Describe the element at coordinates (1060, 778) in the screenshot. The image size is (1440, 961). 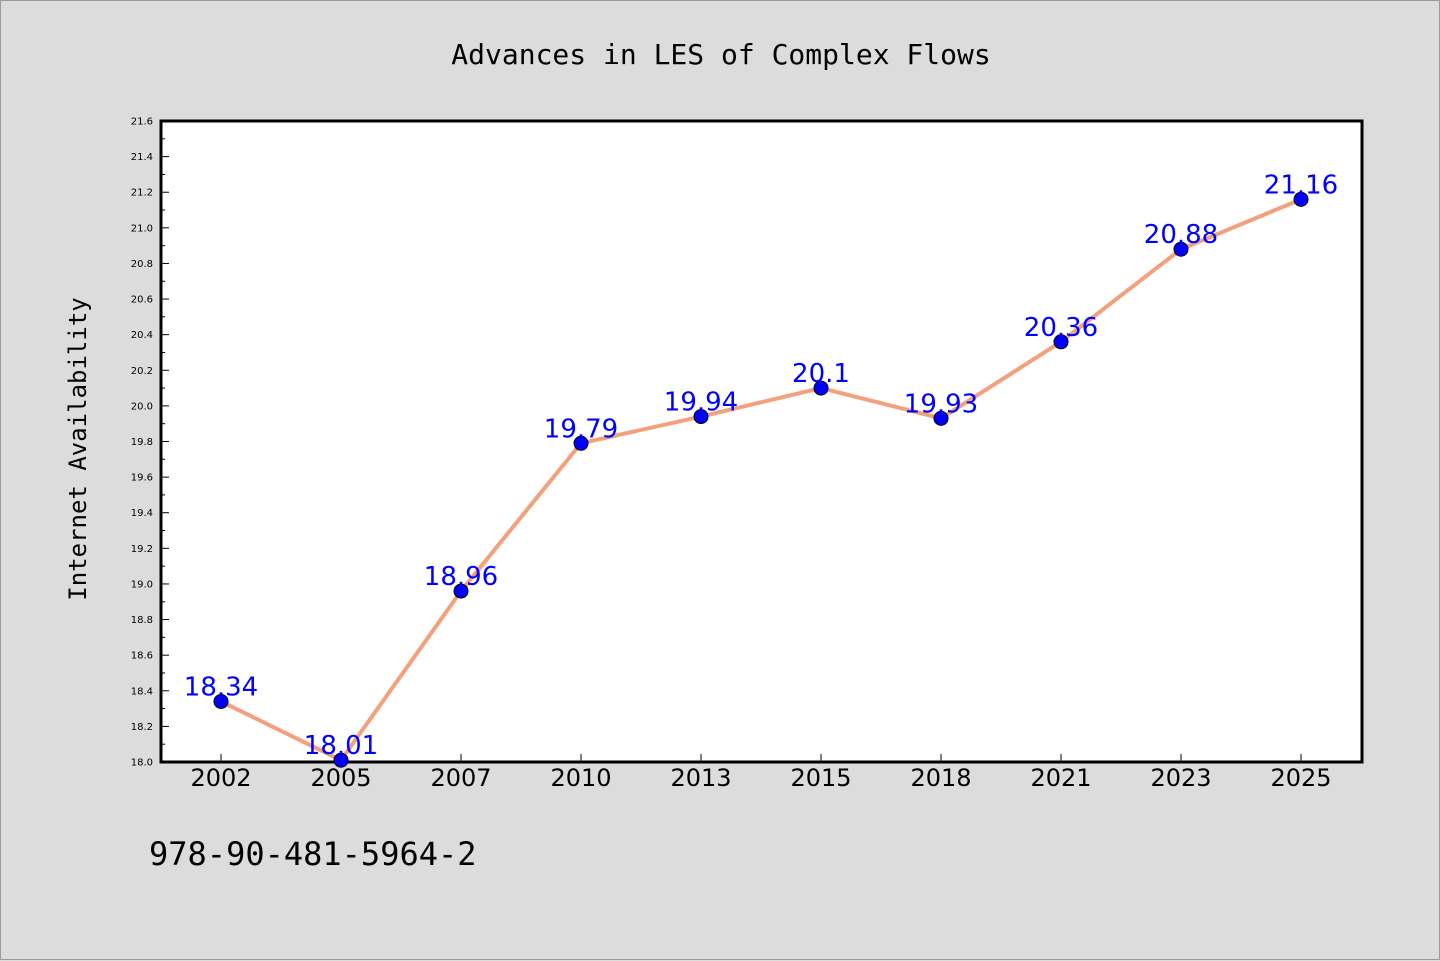
I see `x-tick-label: 2021` at that location.